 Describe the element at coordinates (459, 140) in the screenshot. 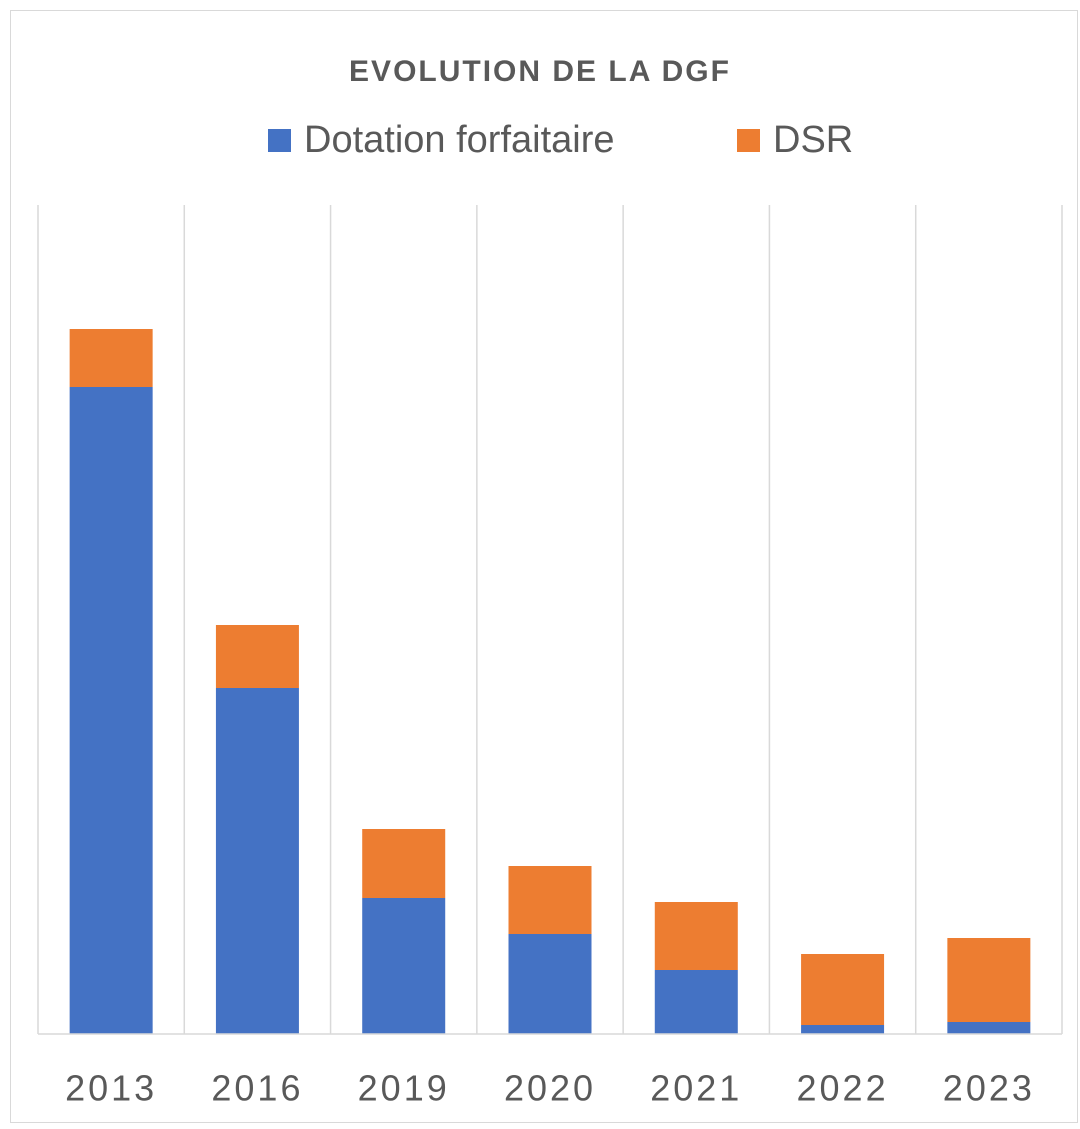

I see `legend-label: Dotation forfaitaire` at that location.